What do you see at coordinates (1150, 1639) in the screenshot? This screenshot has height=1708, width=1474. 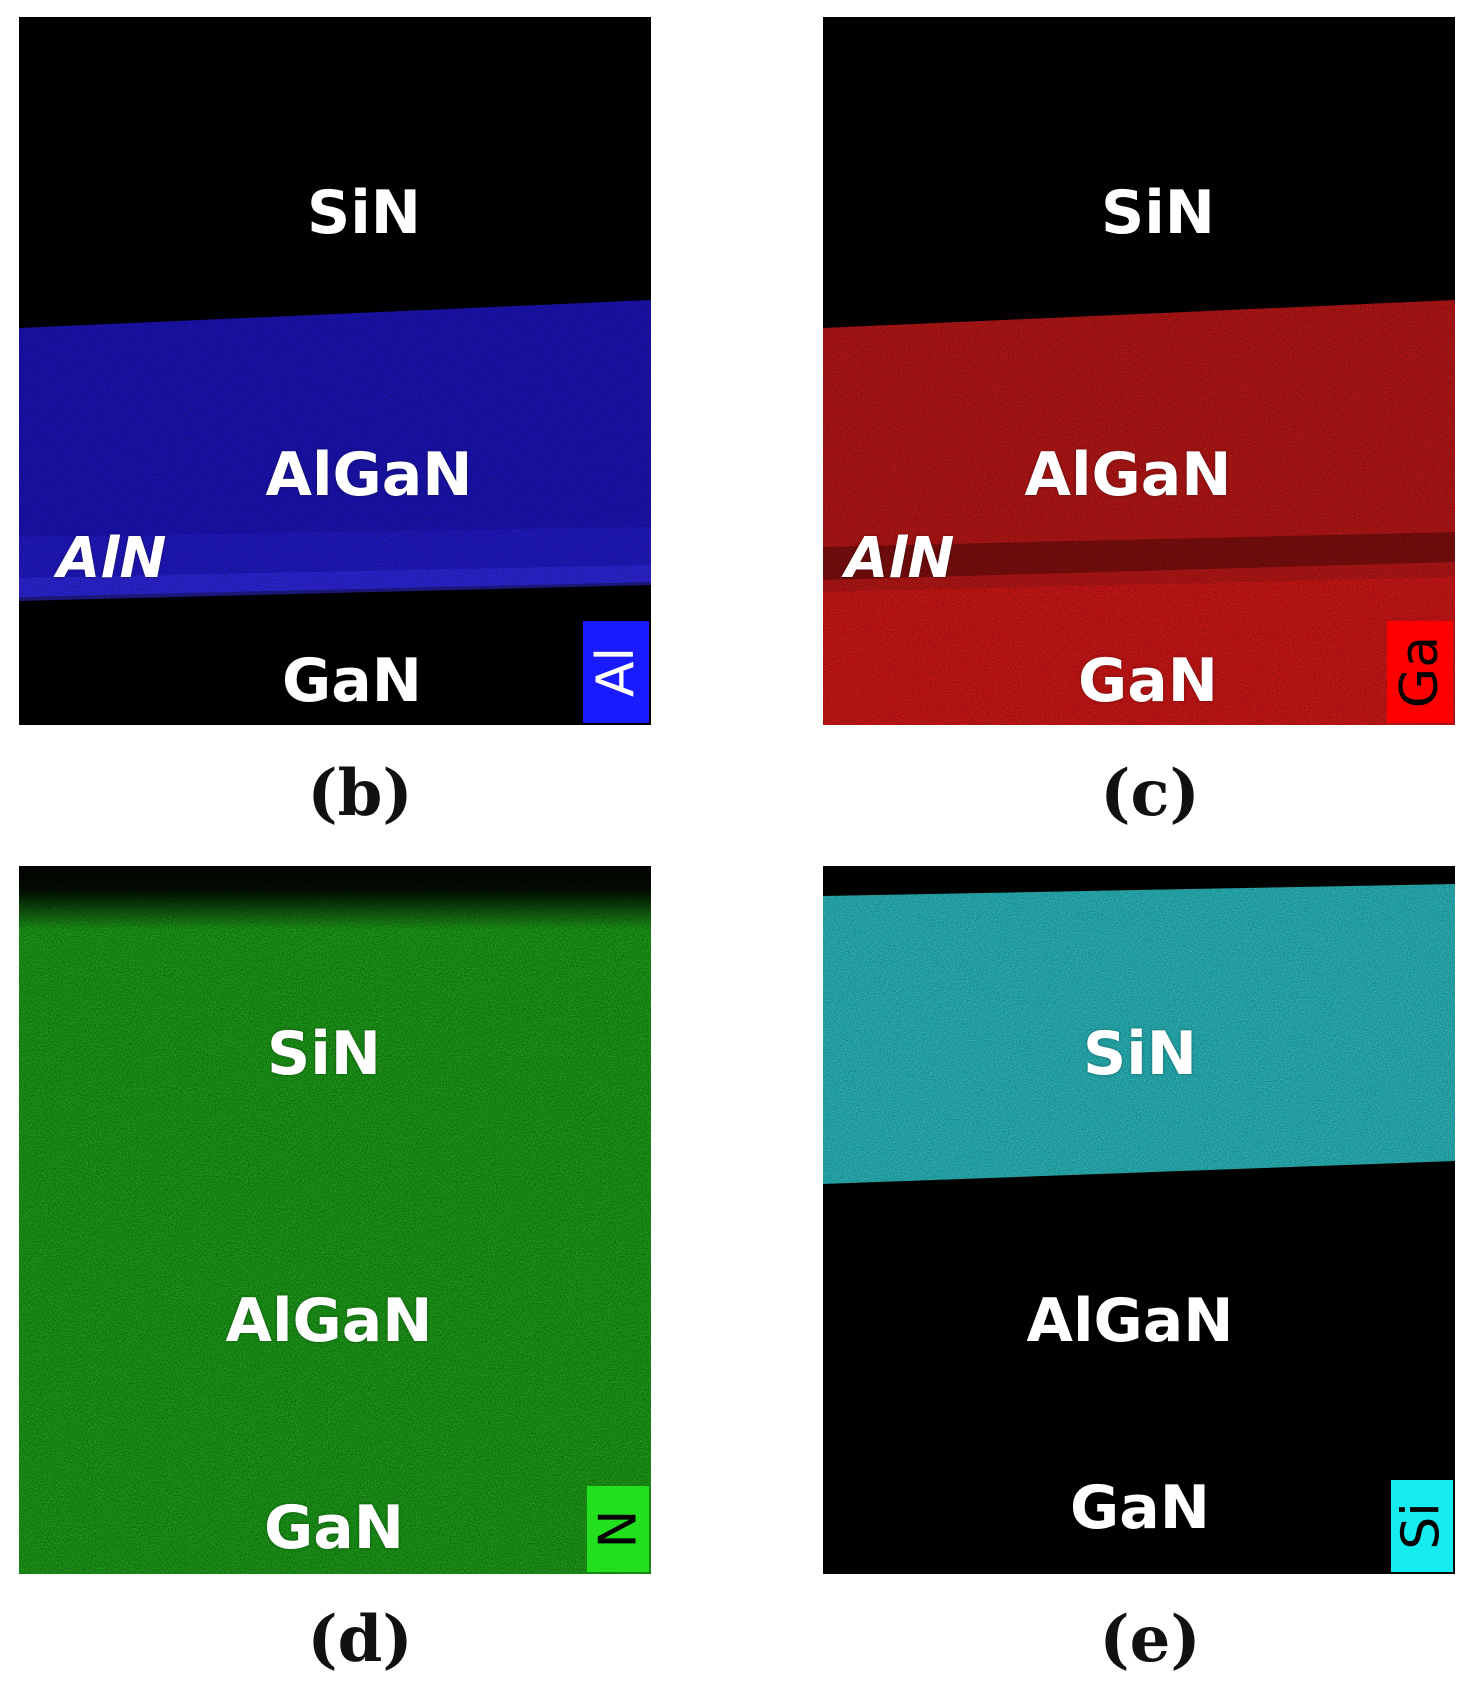 I see `caption-e: (e)` at bounding box center [1150, 1639].